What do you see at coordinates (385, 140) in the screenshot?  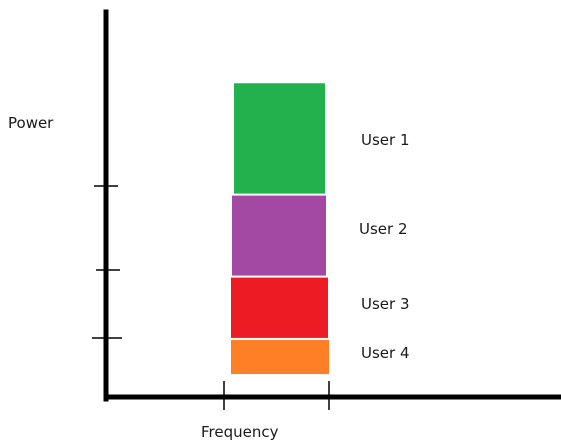 I see `user-label: User 1` at bounding box center [385, 140].